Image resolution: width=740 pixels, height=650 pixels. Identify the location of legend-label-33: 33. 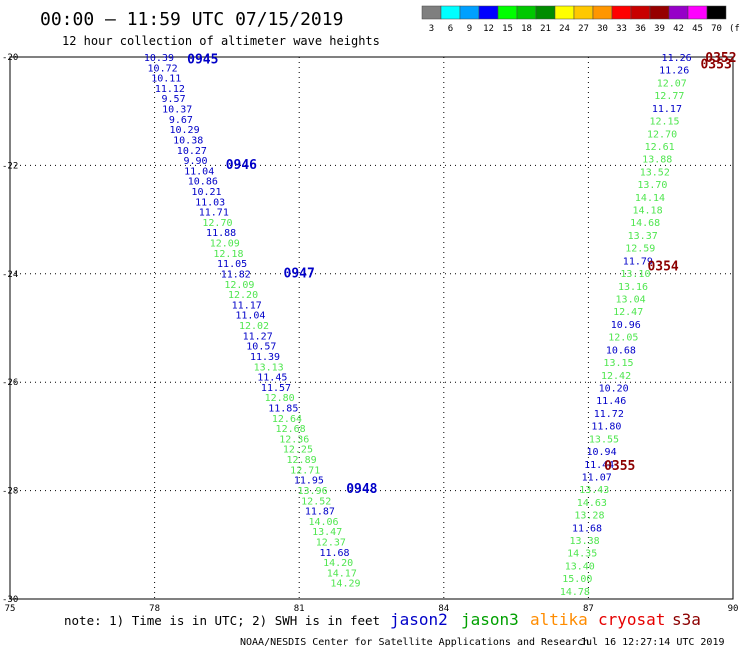
(621, 29).